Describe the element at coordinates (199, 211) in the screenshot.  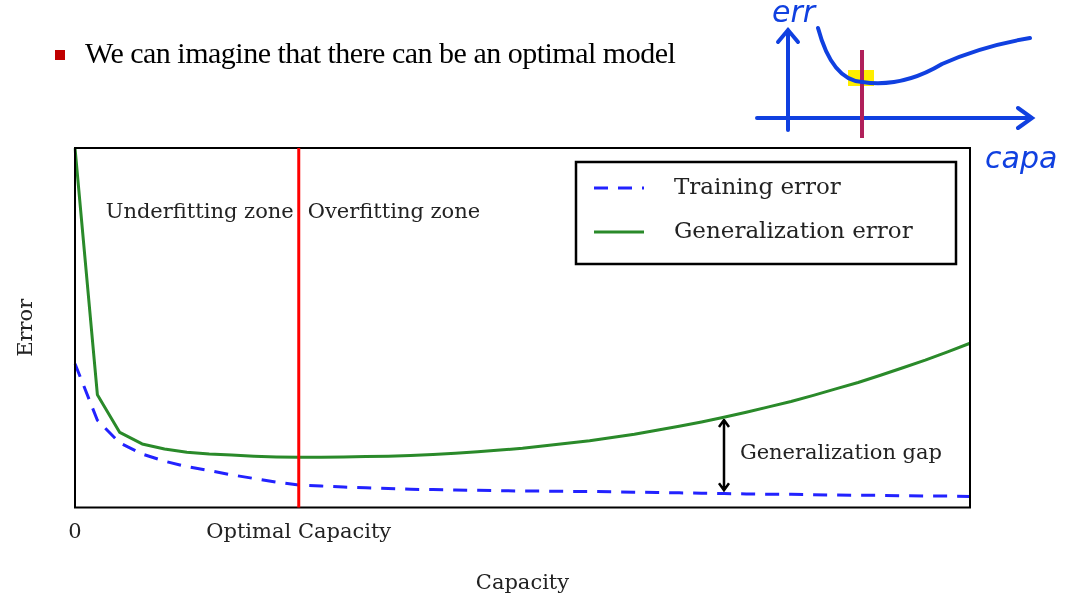
I see `annotation: Underfitting zone` at that location.